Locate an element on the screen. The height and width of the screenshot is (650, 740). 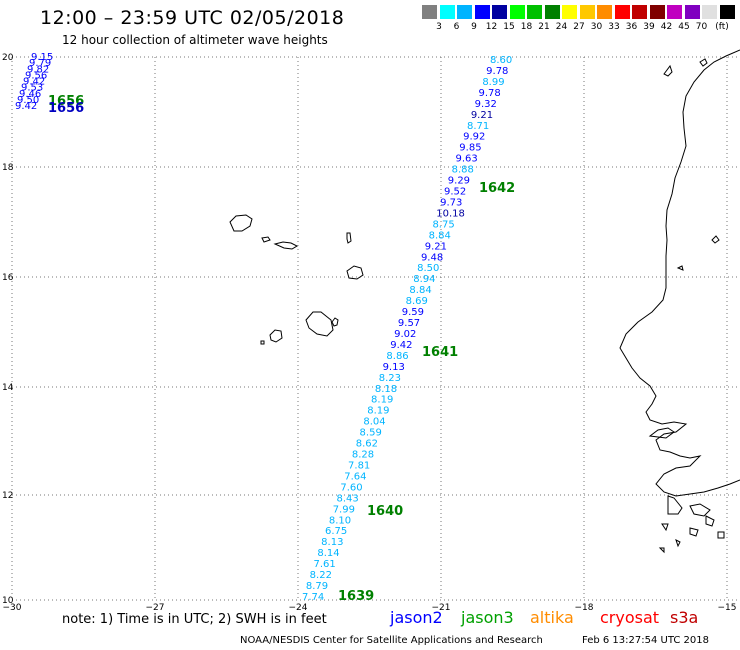
swh-value-corner: 9.56 is located at coordinates (36, 75).